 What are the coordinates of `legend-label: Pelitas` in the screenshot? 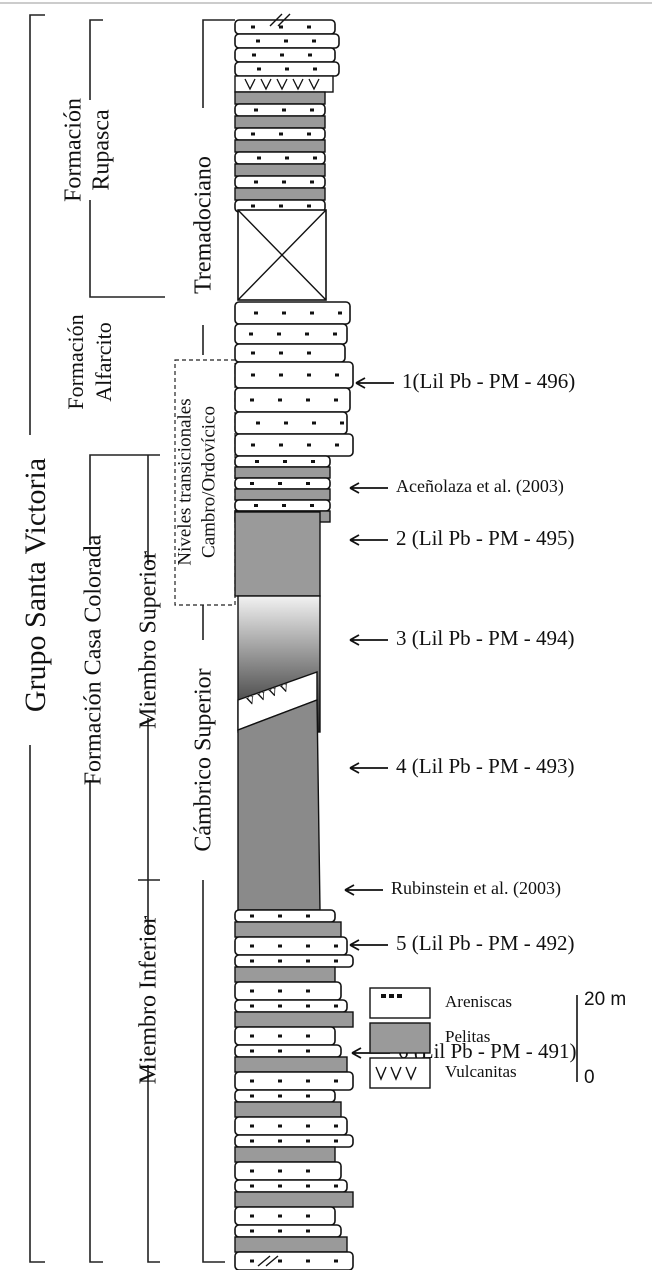 It's located at (467, 1036).